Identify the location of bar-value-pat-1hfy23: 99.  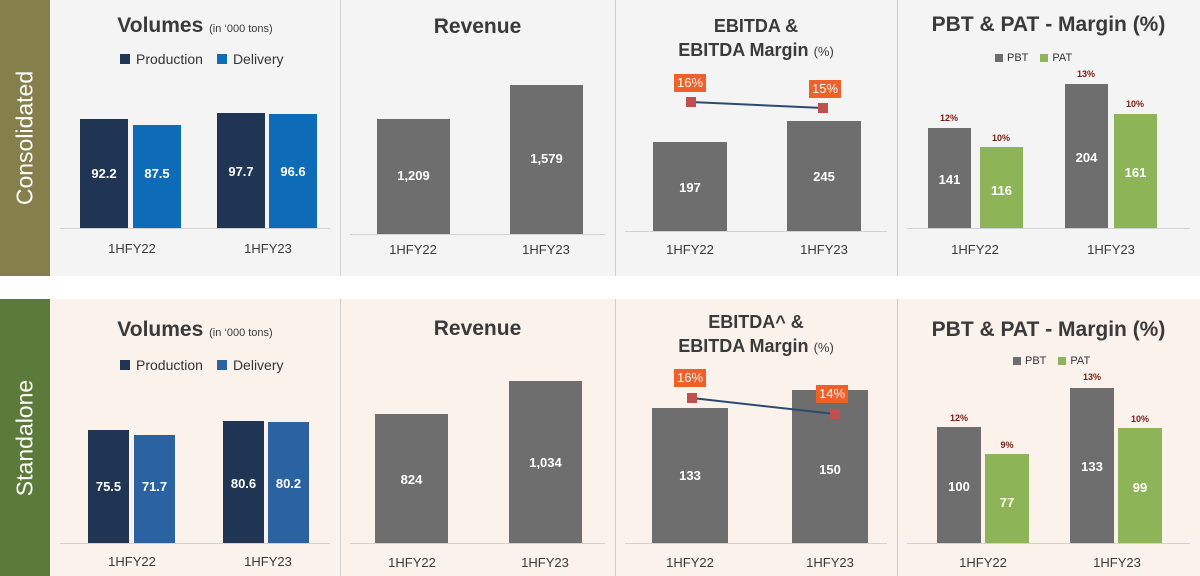
(1140, 487).